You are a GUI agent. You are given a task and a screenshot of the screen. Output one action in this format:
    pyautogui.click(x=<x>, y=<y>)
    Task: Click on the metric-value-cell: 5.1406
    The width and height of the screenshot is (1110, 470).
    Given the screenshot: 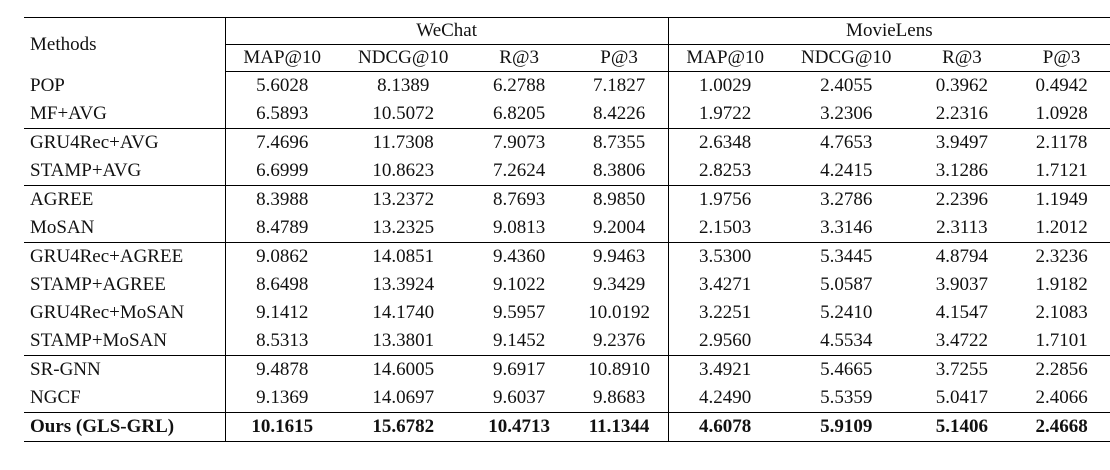 What is the action you would take?
    pyautogui.click(x=962, y=427)
    